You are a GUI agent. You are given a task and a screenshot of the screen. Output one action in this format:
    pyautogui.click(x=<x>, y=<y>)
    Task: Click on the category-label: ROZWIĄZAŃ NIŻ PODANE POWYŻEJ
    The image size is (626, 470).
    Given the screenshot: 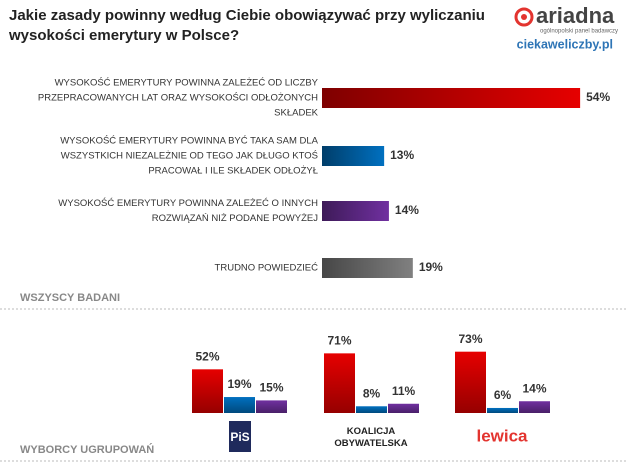 What is the action you would take?
    pyautogui.click(x=235, y=218)
    